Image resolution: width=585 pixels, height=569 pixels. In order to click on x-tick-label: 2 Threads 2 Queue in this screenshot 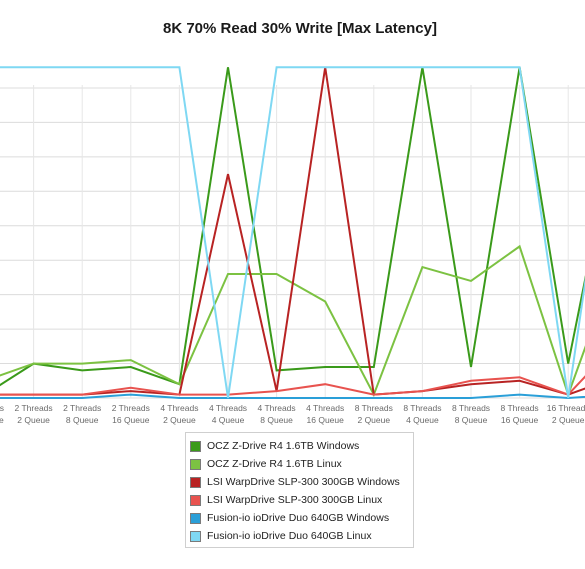, I will do `click(34, 414)`.